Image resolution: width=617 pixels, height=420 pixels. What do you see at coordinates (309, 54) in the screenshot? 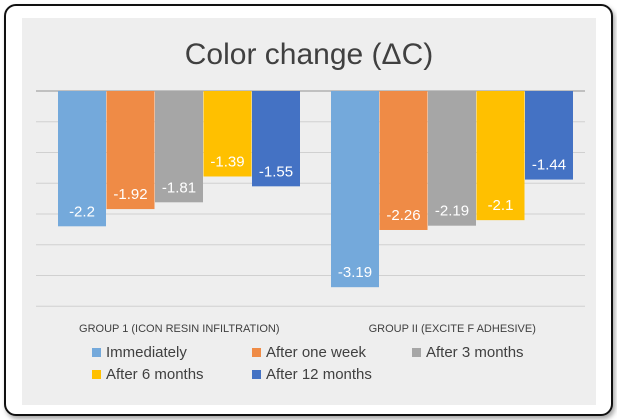
I see `chart-title: Color change (ΔC)` at bounding box center [309, 54].